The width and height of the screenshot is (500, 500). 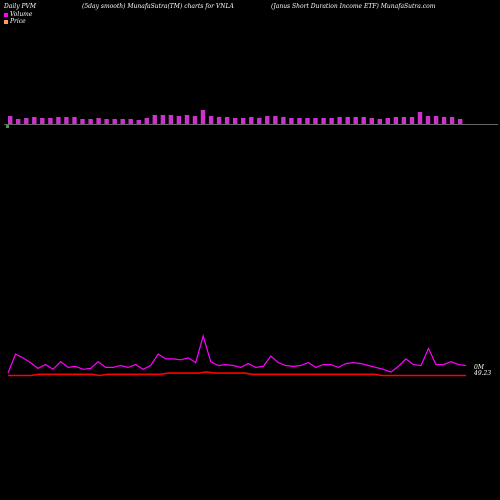 What do you see at coordinates (6, 14) in the screenshot?
I see `legend-volume-swatch` at bounding box center [6, 14].